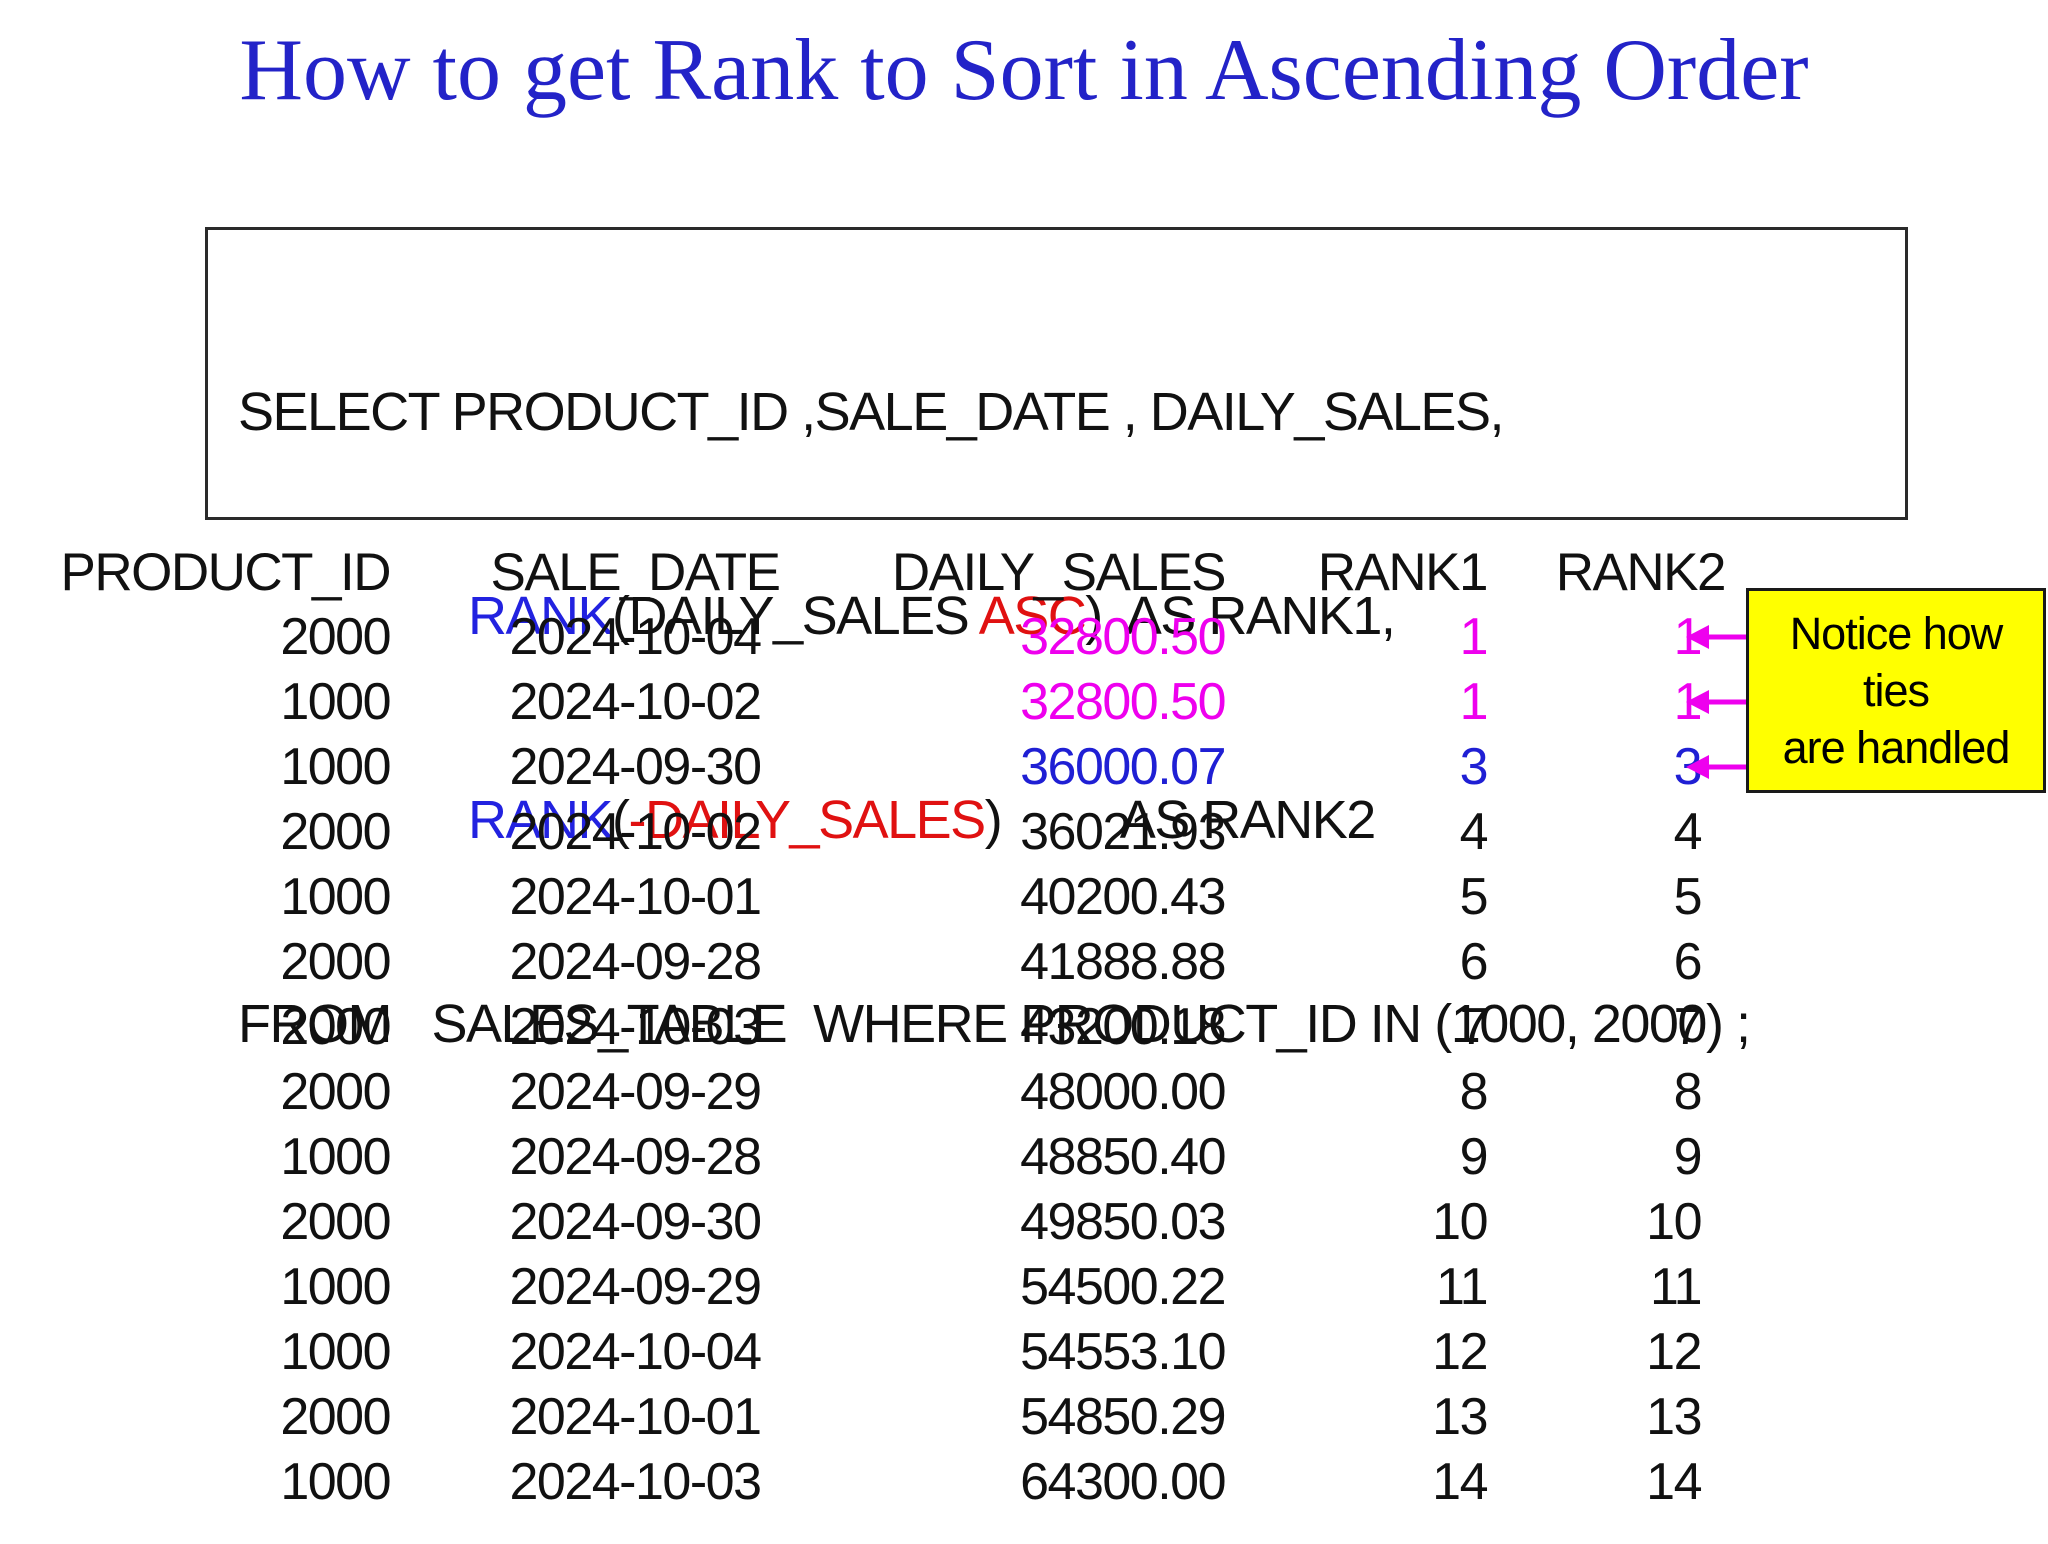 Image resolution: width=2048 pixels, height=1544 pixels. I want to click on table-row: 2000 2024-09-30 49850.03 10 10, so click(862, 1221).